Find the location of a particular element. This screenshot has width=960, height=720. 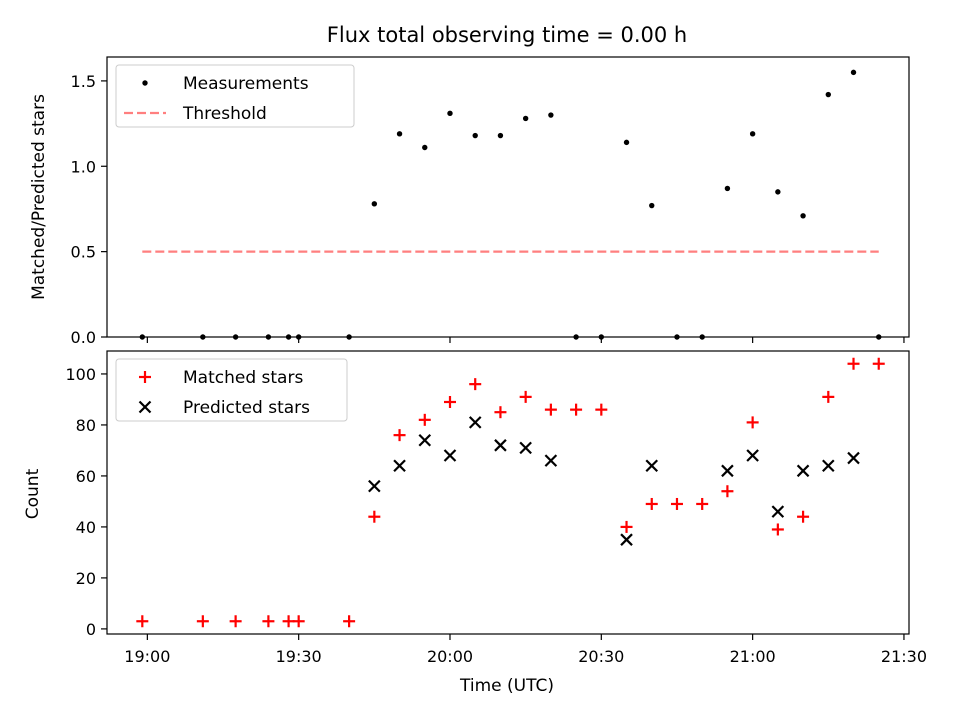

x-tick-label: 20:00 is located at coordinates (450, 656).